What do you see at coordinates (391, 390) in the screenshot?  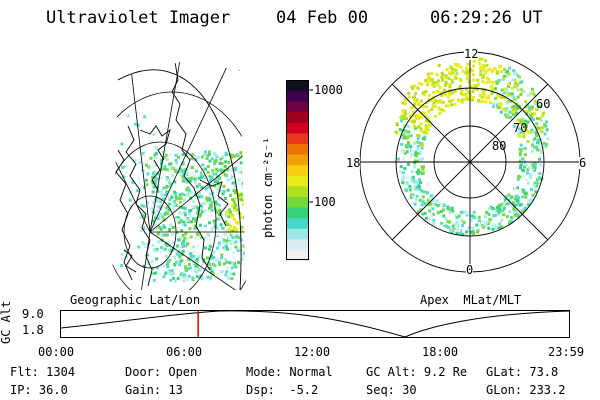 I see `info-seq: Seq: 30` at bounding box center [391, 390].